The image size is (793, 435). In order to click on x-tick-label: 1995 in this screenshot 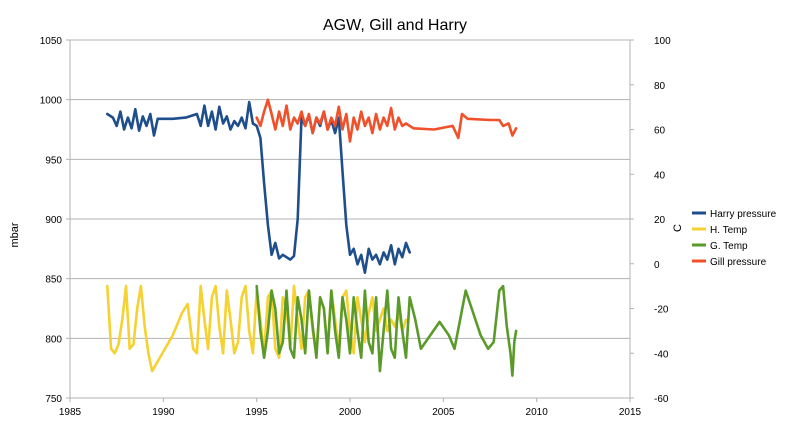, I will do `click(257, 412)`.